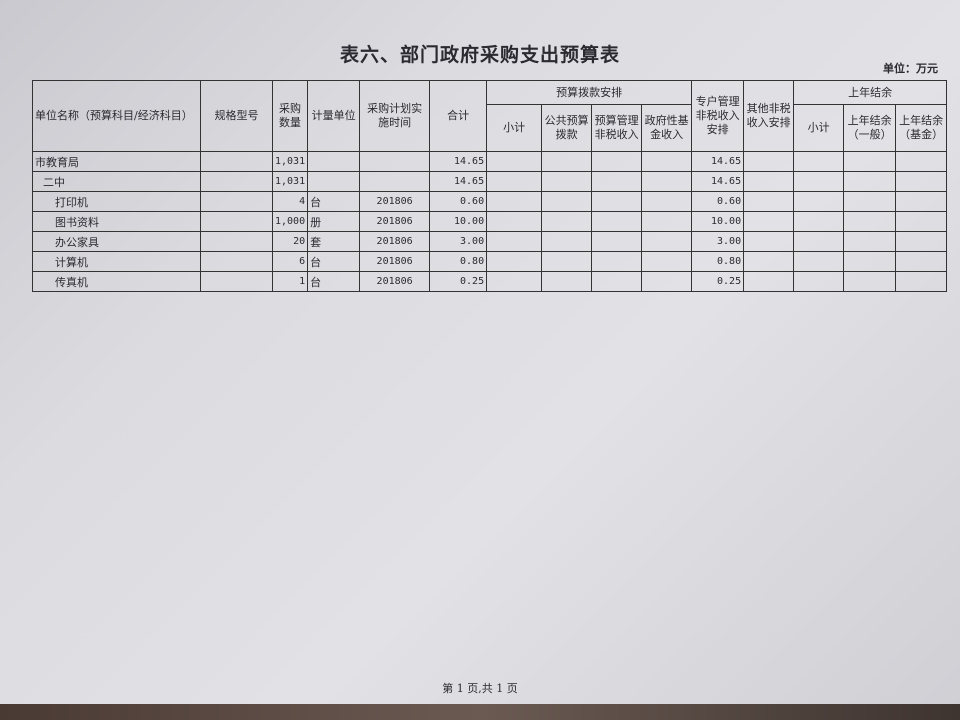 Image resolution: width=960 pixels, height=720 pixels. What do you see at coordinates (334, 181) in the screenshot?
I see `cell-unit` at bounding box center [334, 181].